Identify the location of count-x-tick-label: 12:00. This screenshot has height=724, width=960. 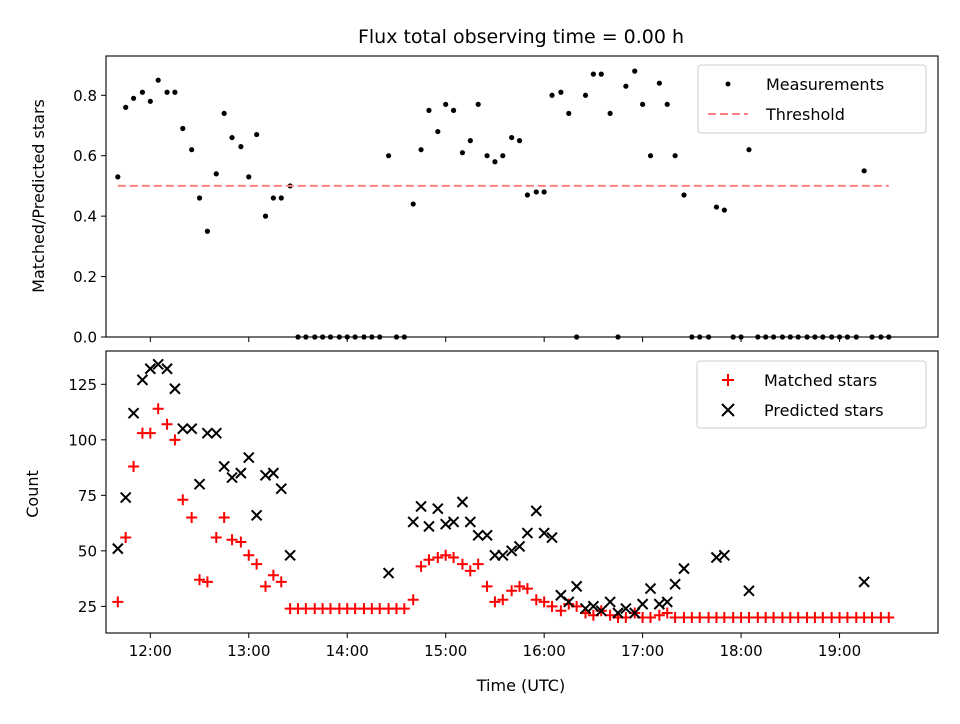
(150, 651).